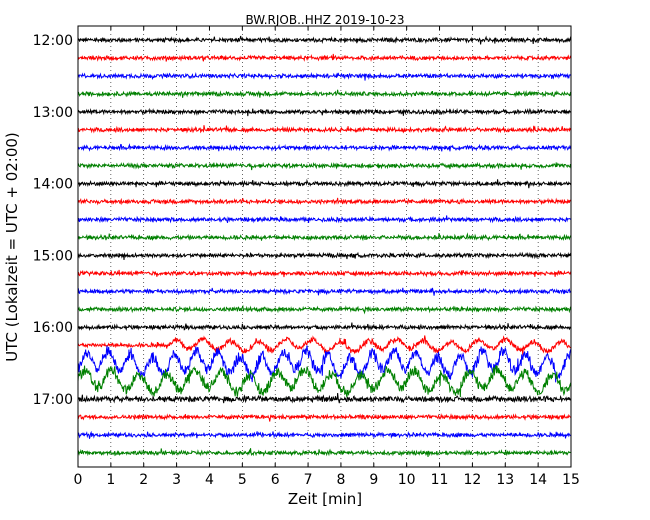  I want to click on y-tick-label: 13:00, so click(53, 113).